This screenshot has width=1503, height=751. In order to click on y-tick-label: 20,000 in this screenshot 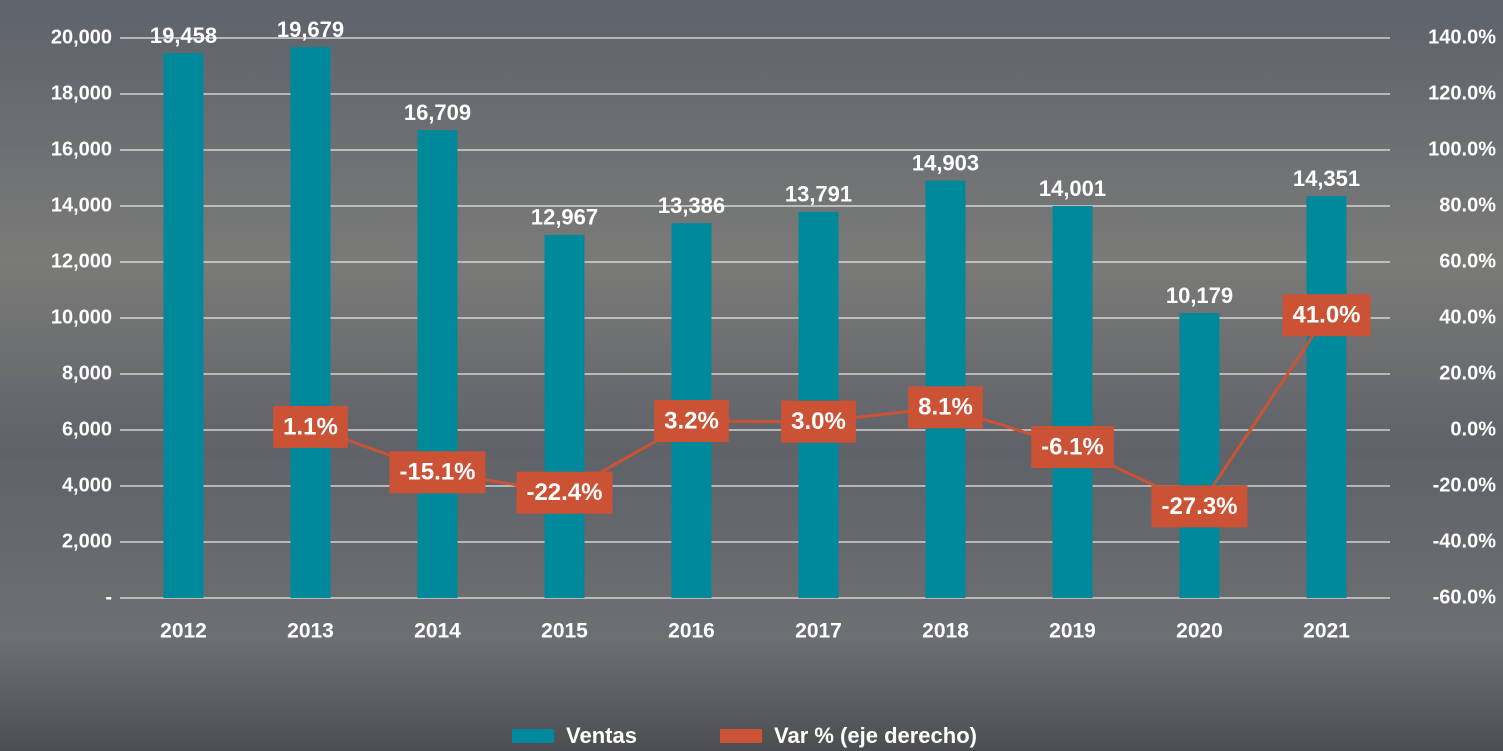, I will do `click(81, 37)`.